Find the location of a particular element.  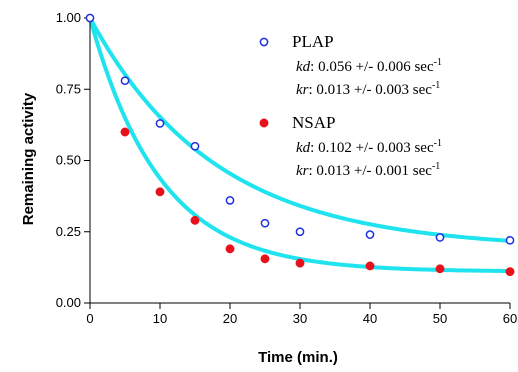

x-tick-label: 50 is located at coordinates (440, 318).